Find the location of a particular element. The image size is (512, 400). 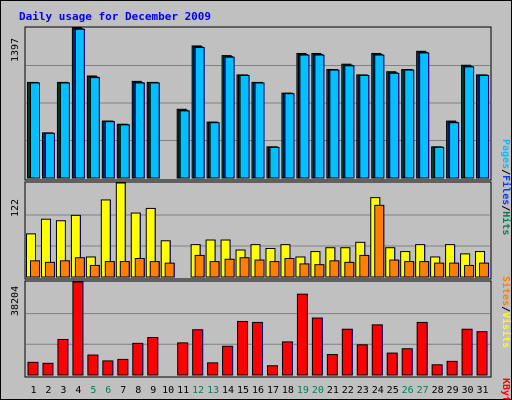

x-tick-label: 3 is located at coordinates (63, 390).